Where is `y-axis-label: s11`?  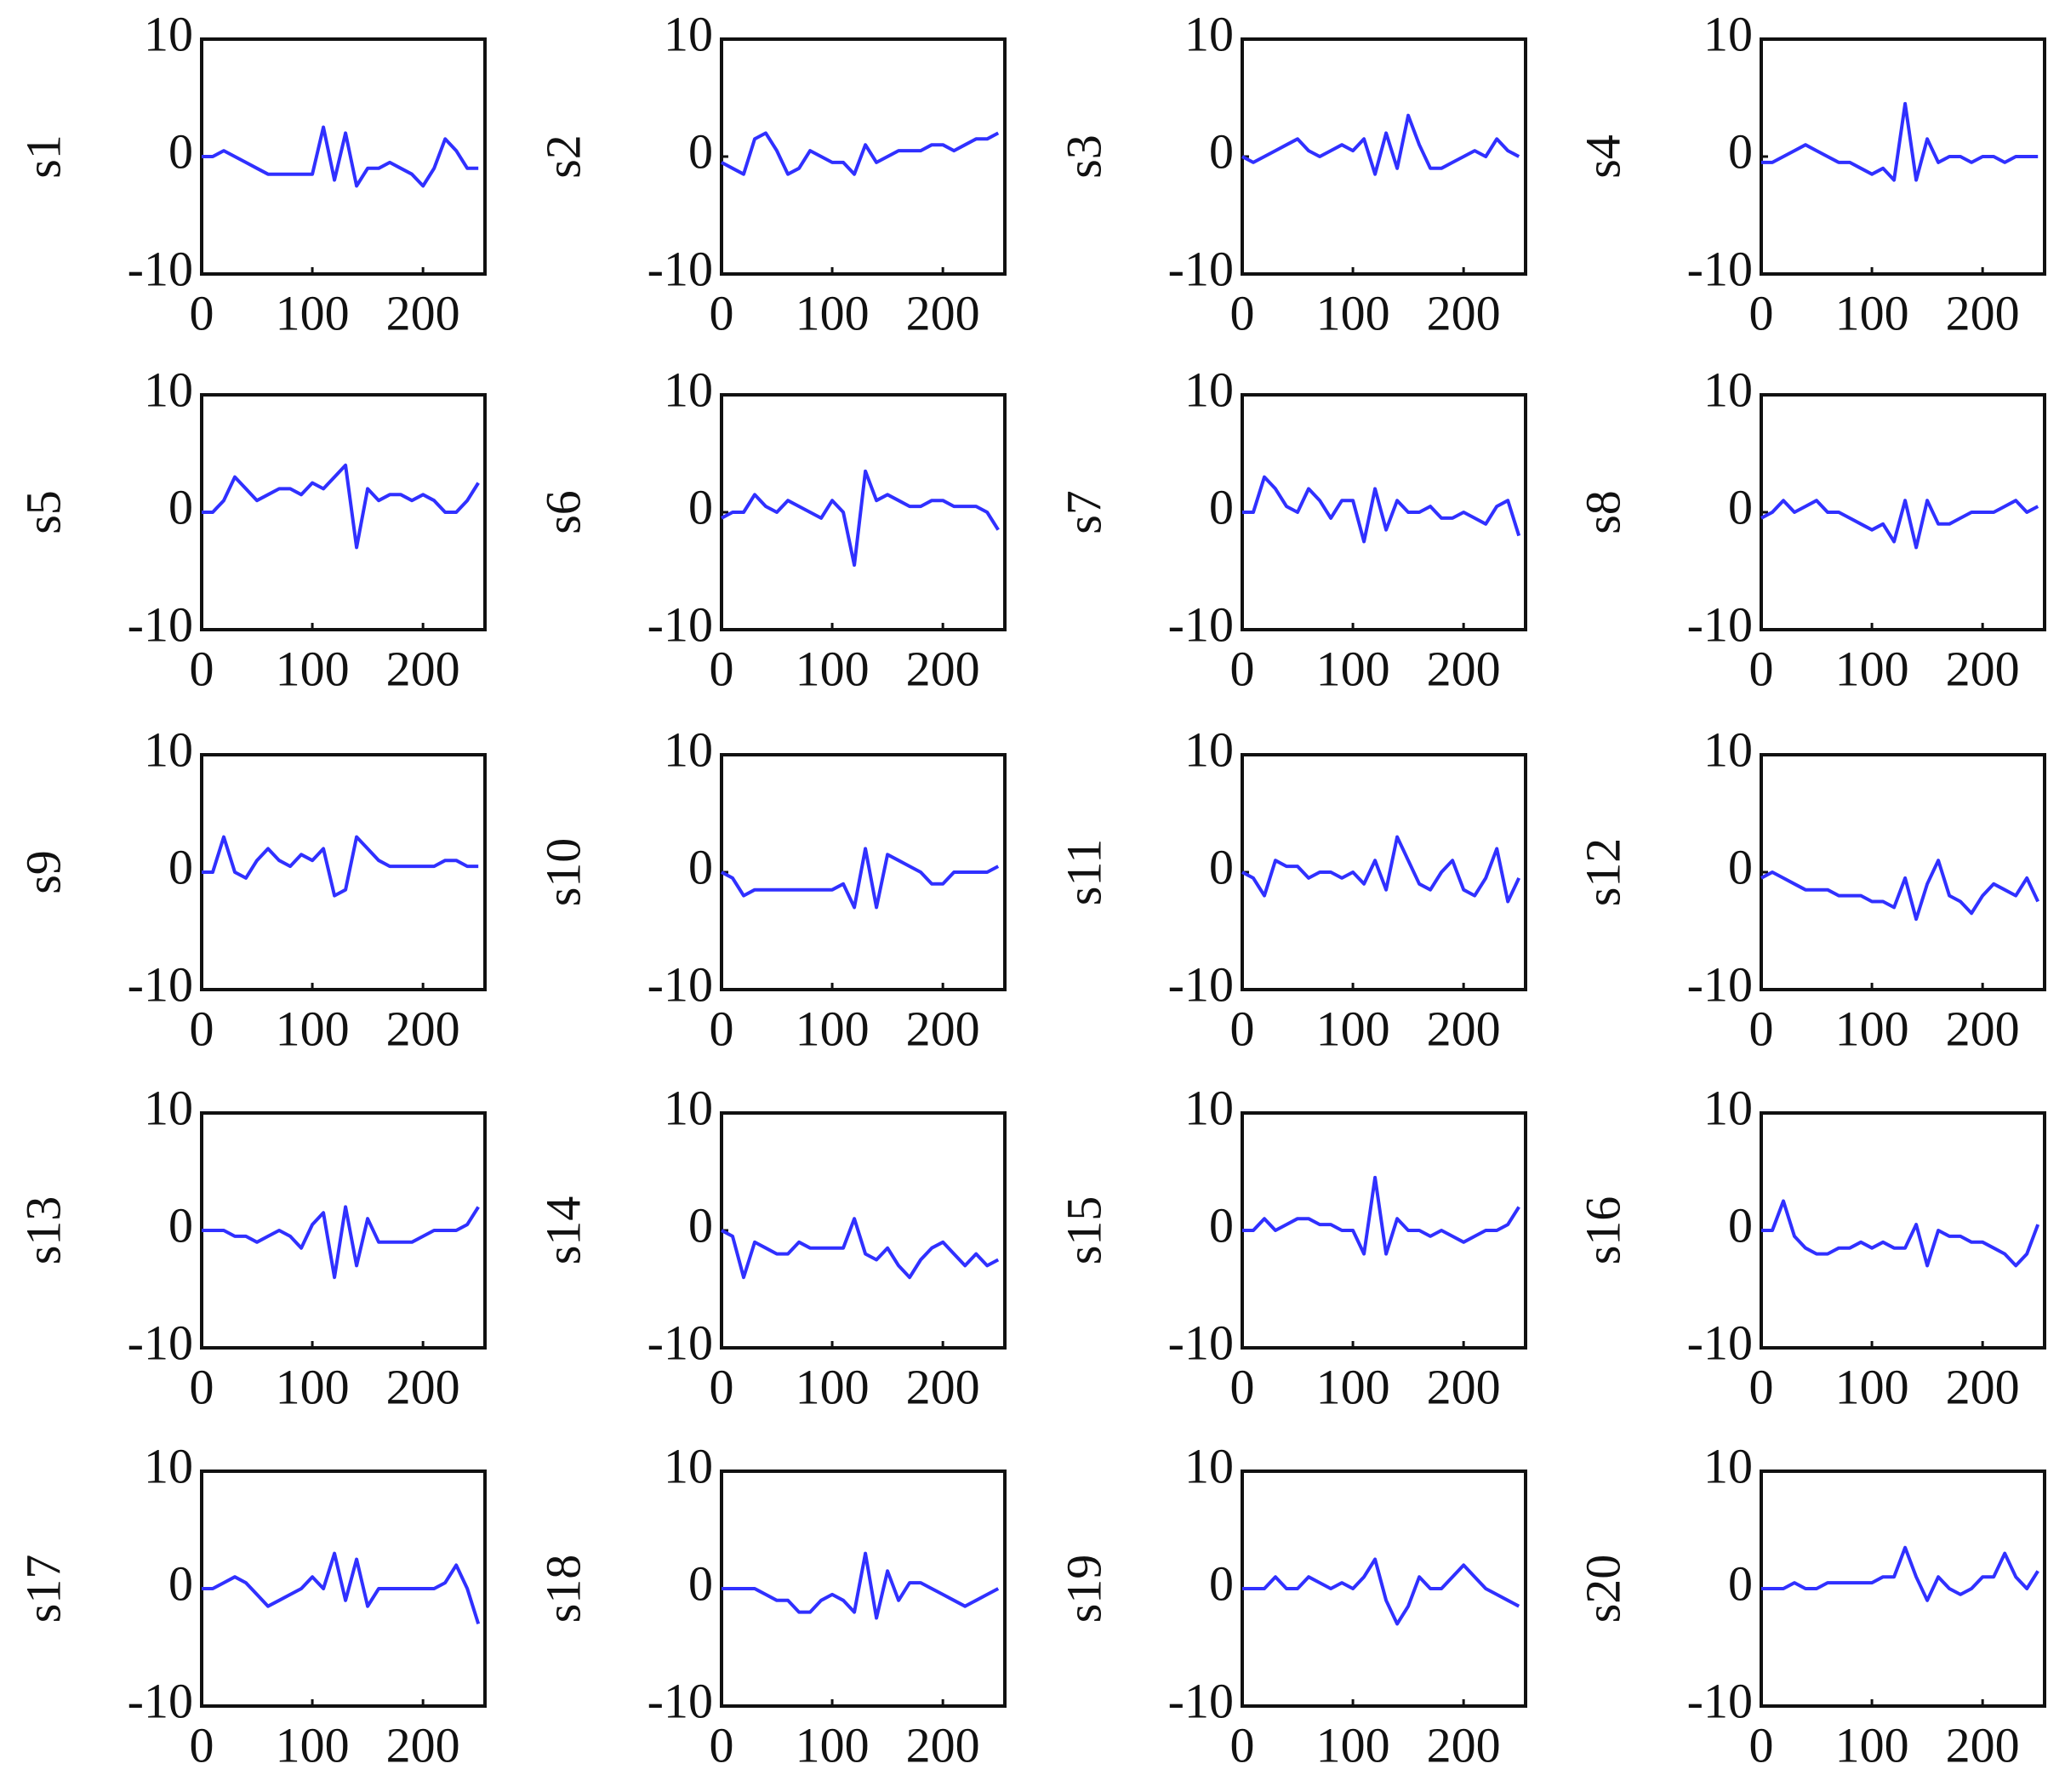 y-axis-label: s11 is located at coordinates (1083, 872).